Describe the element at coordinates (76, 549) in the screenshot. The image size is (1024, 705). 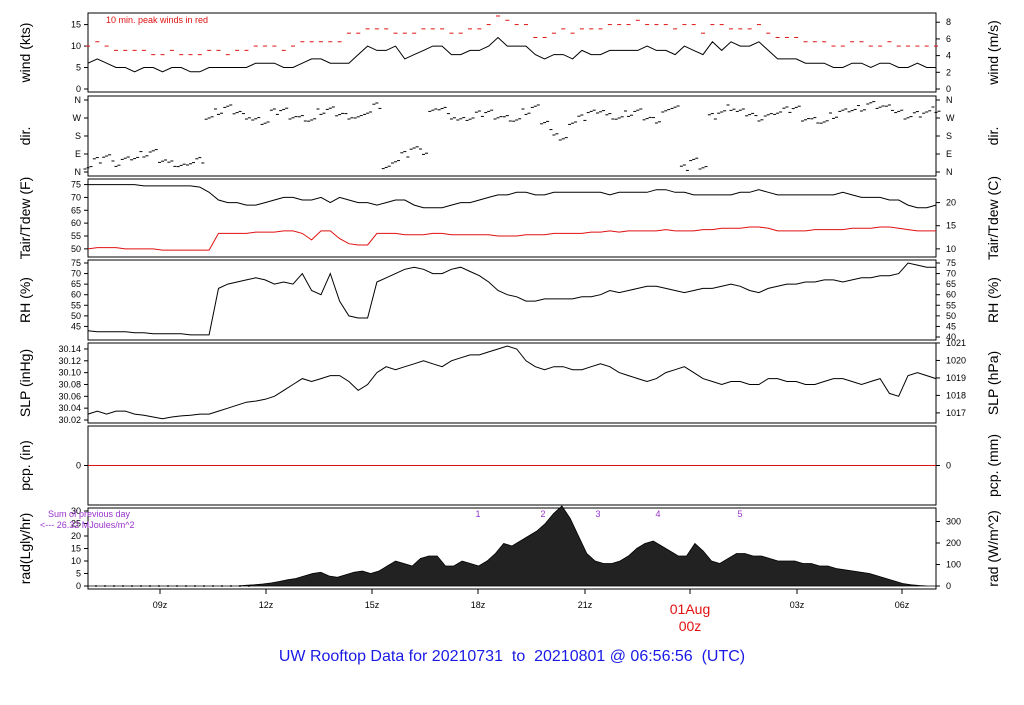
I see `rad-left-tick-label: 15` at that location.